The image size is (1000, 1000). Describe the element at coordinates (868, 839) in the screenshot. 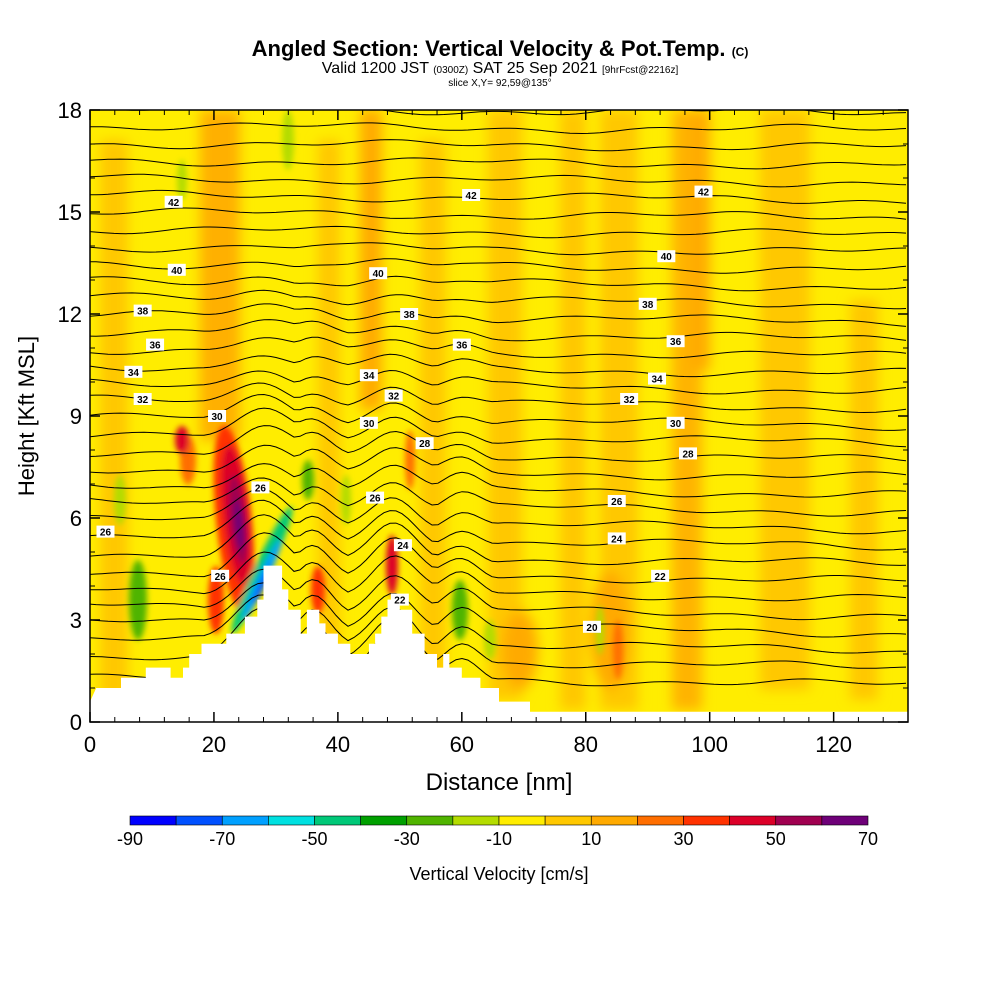

I see `colorbar-tick-label: 70` at that location.